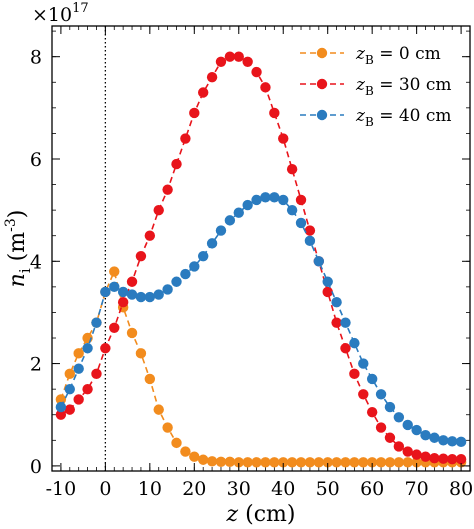 This screenshot has height=529, width=474. Describe the element at coordinates (36, 365) in the screenshot. I see `y-tick-label: 2` at that location.